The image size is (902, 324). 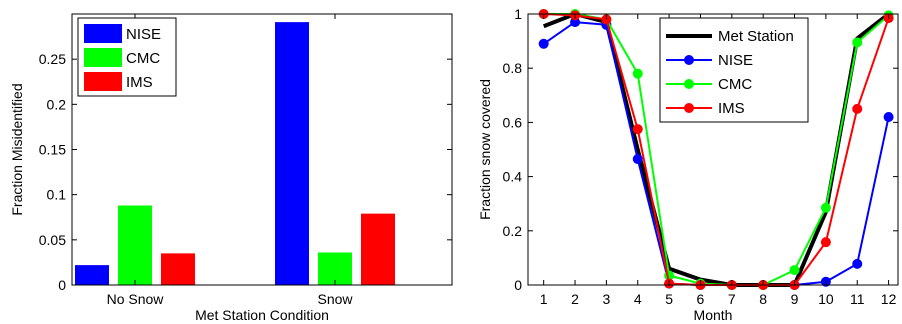 What do you see at coordinates (52, 240) in the screenshot?
I see `y-tick-label: 0.05` at bounding box center [52, 240].